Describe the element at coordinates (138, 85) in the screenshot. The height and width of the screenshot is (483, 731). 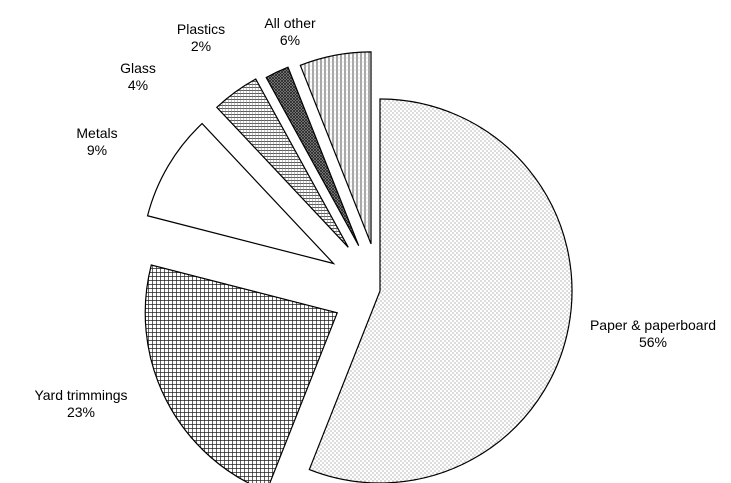
I see `slice-value-glass: 4%` at that location.